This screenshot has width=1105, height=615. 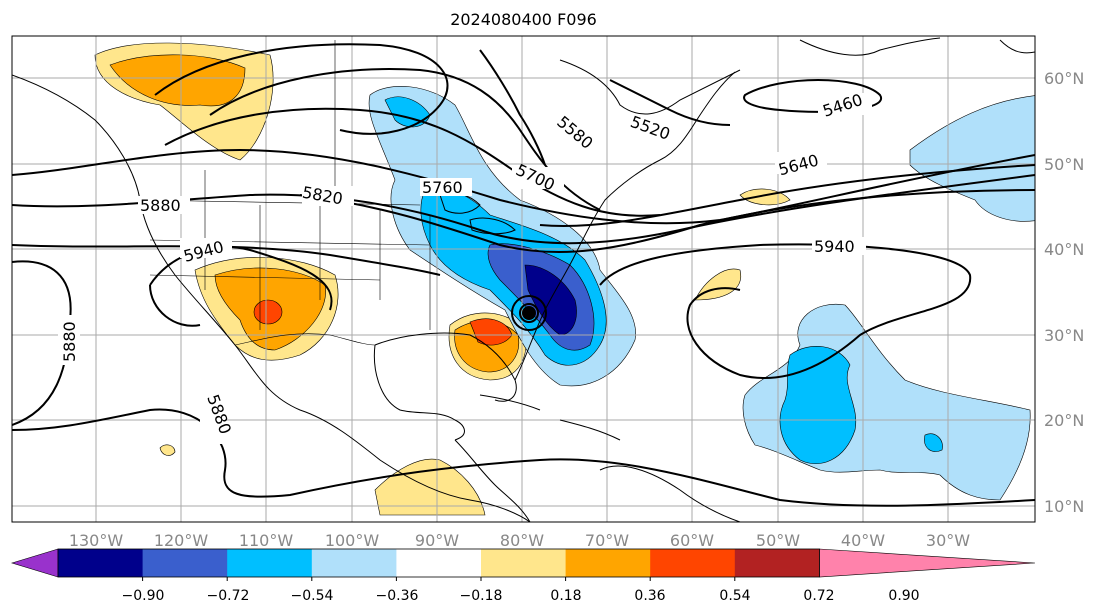 I want to click on lon-label: 30°W, so click(x=948, y=540).